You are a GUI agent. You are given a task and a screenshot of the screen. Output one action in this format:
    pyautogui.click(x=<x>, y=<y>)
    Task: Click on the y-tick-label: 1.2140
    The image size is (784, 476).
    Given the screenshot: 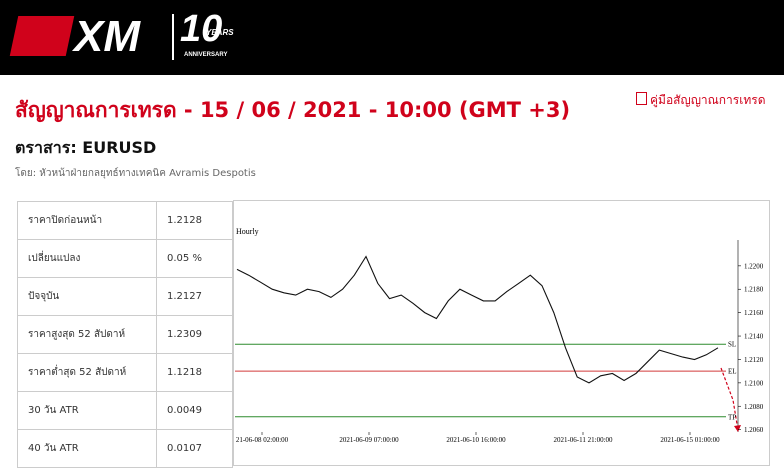 What is the action you would take?
    pyautogui.click(x=754, y=337)
    